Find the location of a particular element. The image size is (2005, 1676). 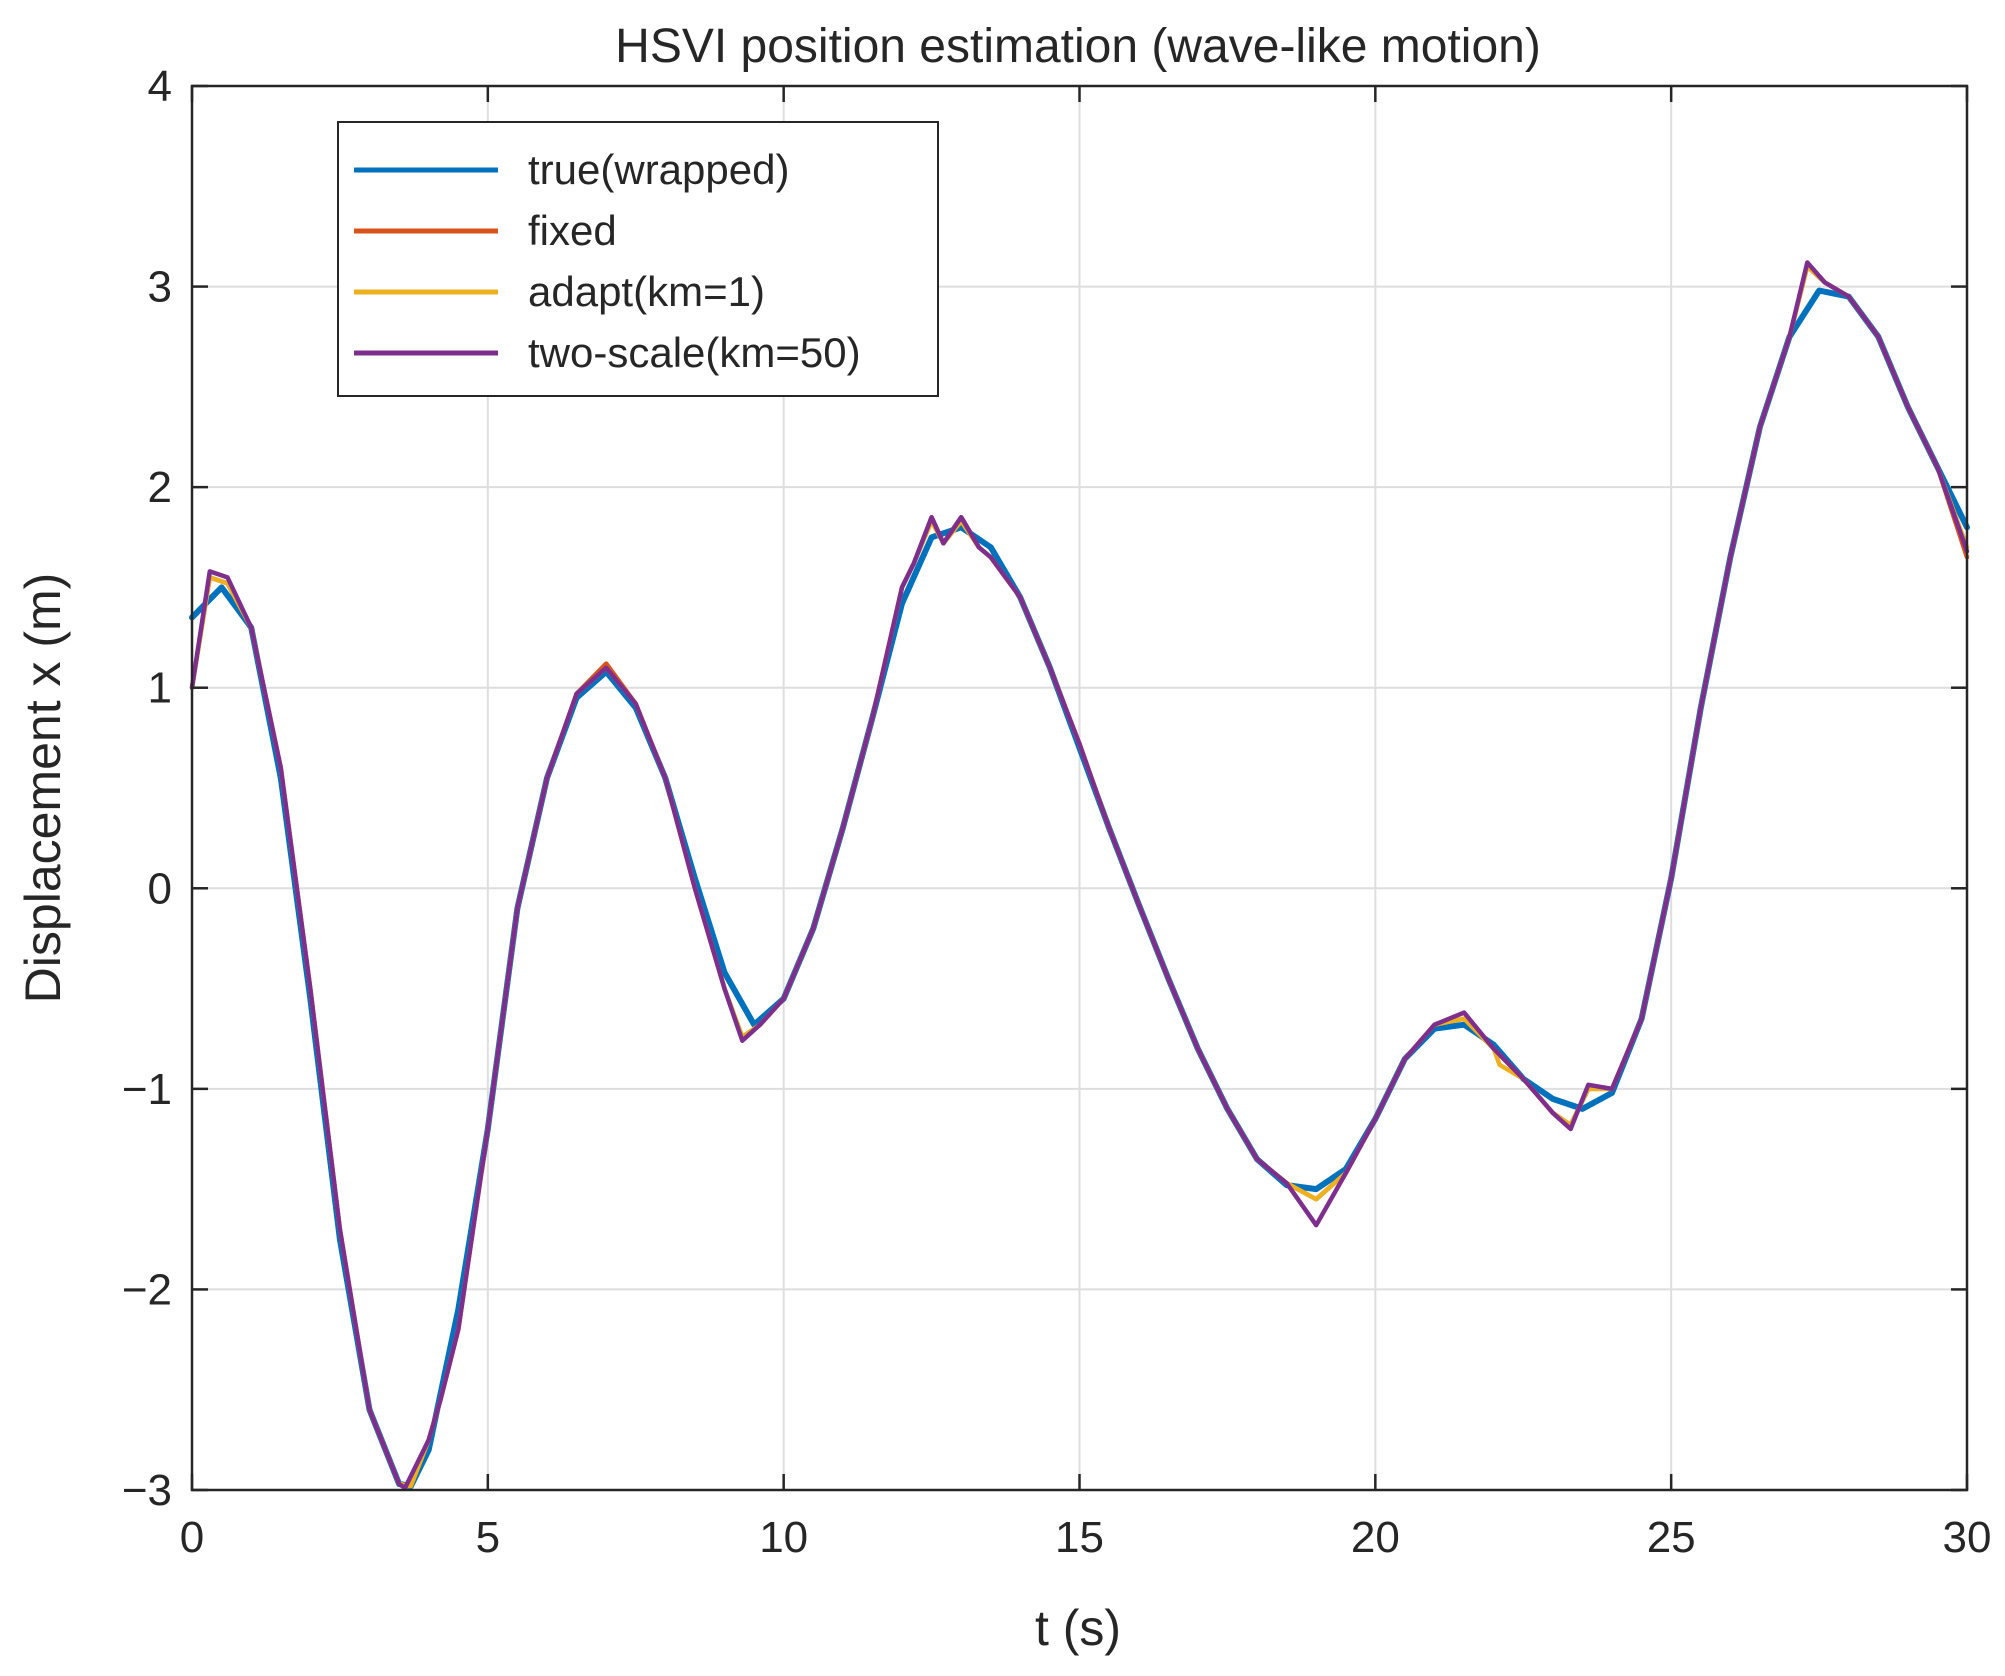

x-tick-label: 30 is located at coordinates (1967, 1537).